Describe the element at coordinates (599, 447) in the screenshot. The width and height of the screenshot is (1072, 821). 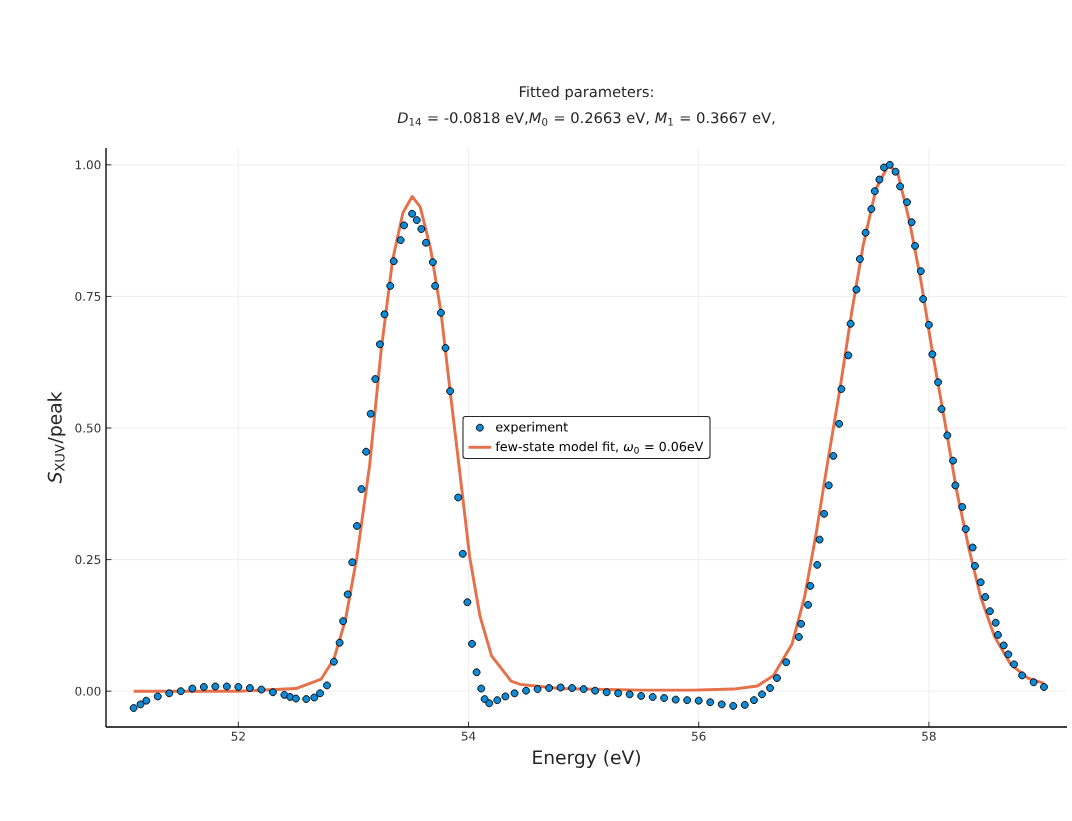
I see `legend-label: few-state model fit, ω$_{0}$ = 0.06eV` at that location.